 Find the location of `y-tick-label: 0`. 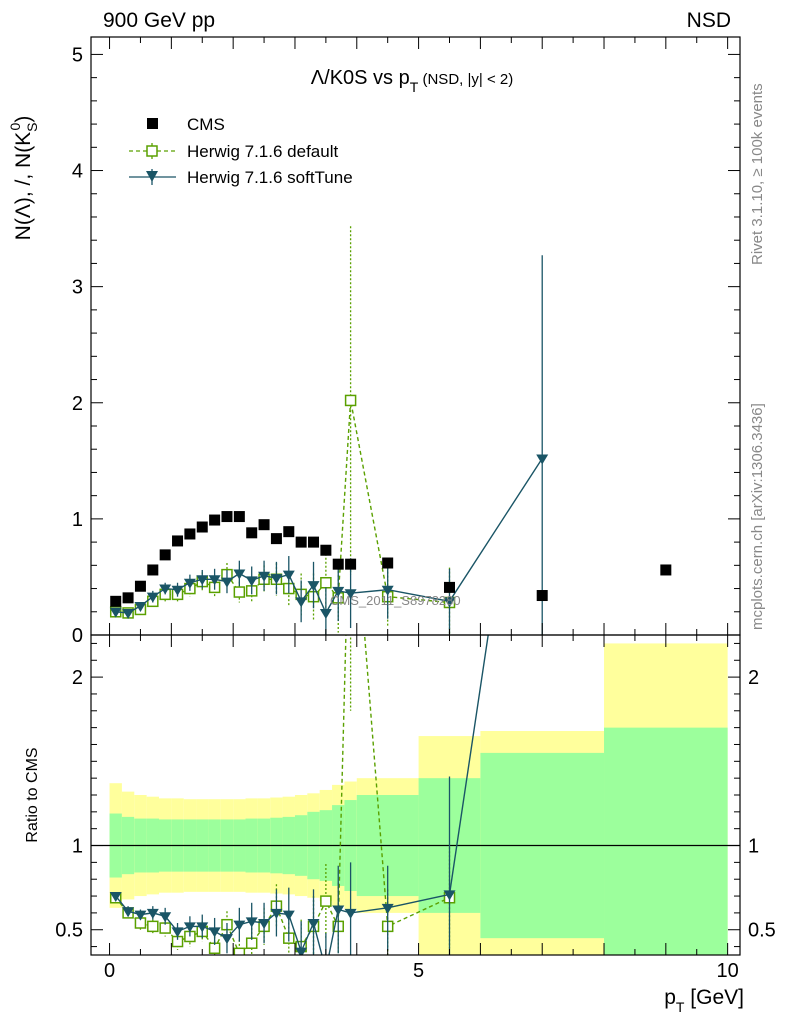

y-tick-label: 0 is located at coordinates (77, 636).